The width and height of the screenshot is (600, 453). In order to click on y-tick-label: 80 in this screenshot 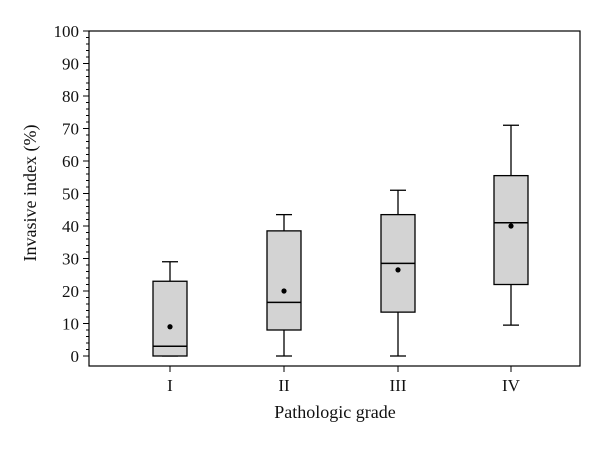, I will do `click(70, 96)`.